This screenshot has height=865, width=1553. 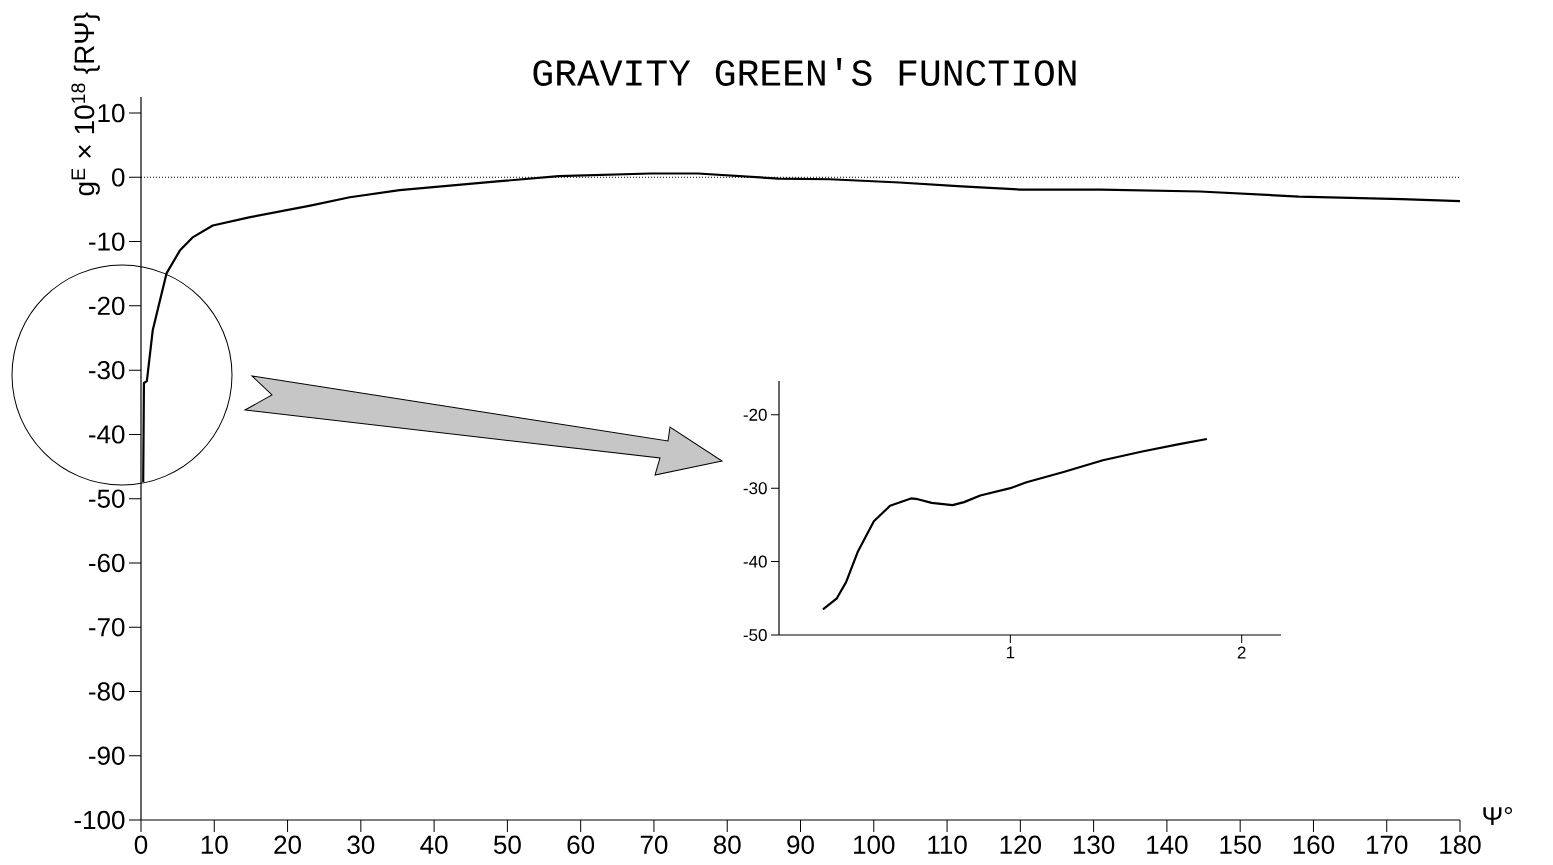 What do you see at coordinates (1314, 844) in the screenshot?
I see `x-tick-label: 160` at bounding box center [1314, 844].